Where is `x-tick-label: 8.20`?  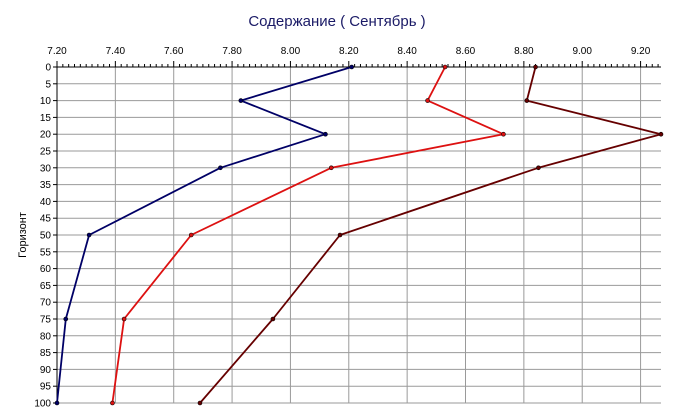
x-tick-label: 8.20 is located at coordinates (349, 51).